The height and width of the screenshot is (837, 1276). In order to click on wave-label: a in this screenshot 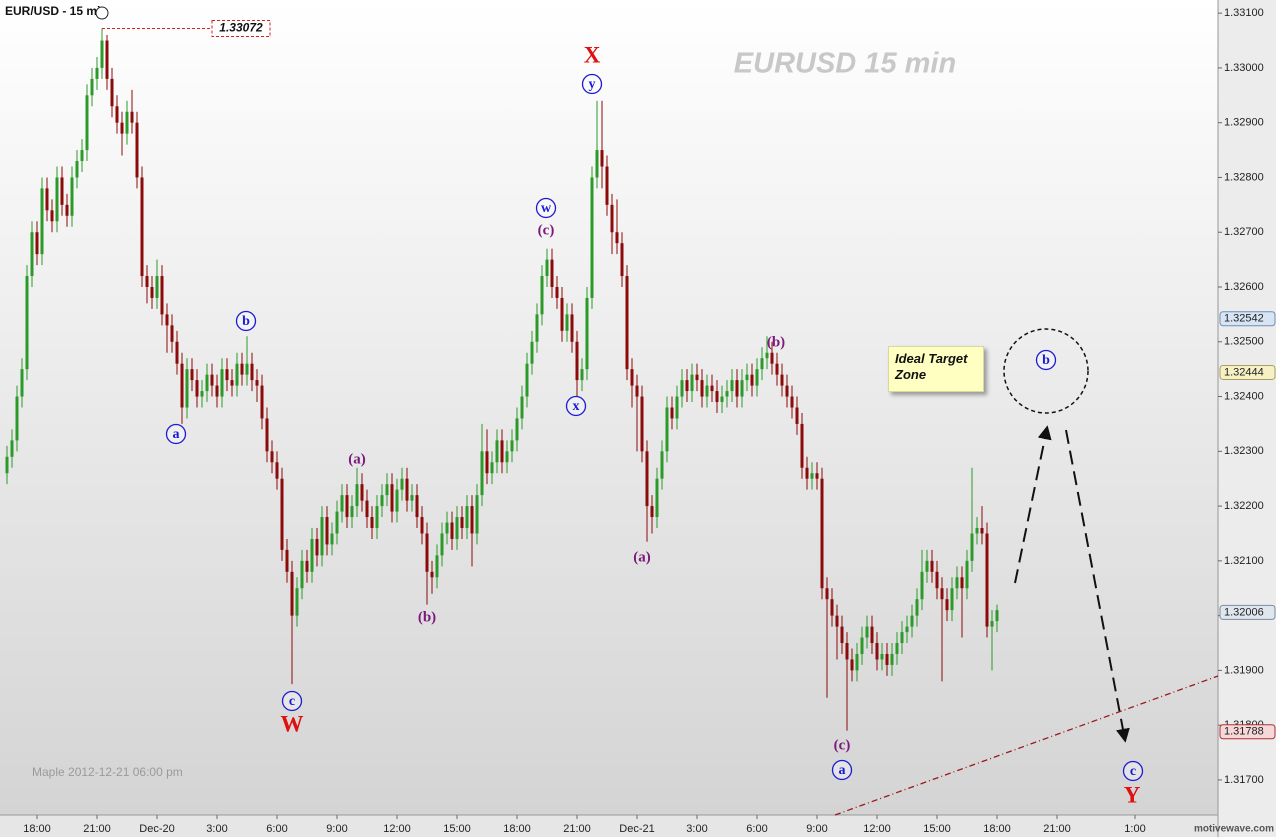, I will do `click(176, 434)`.